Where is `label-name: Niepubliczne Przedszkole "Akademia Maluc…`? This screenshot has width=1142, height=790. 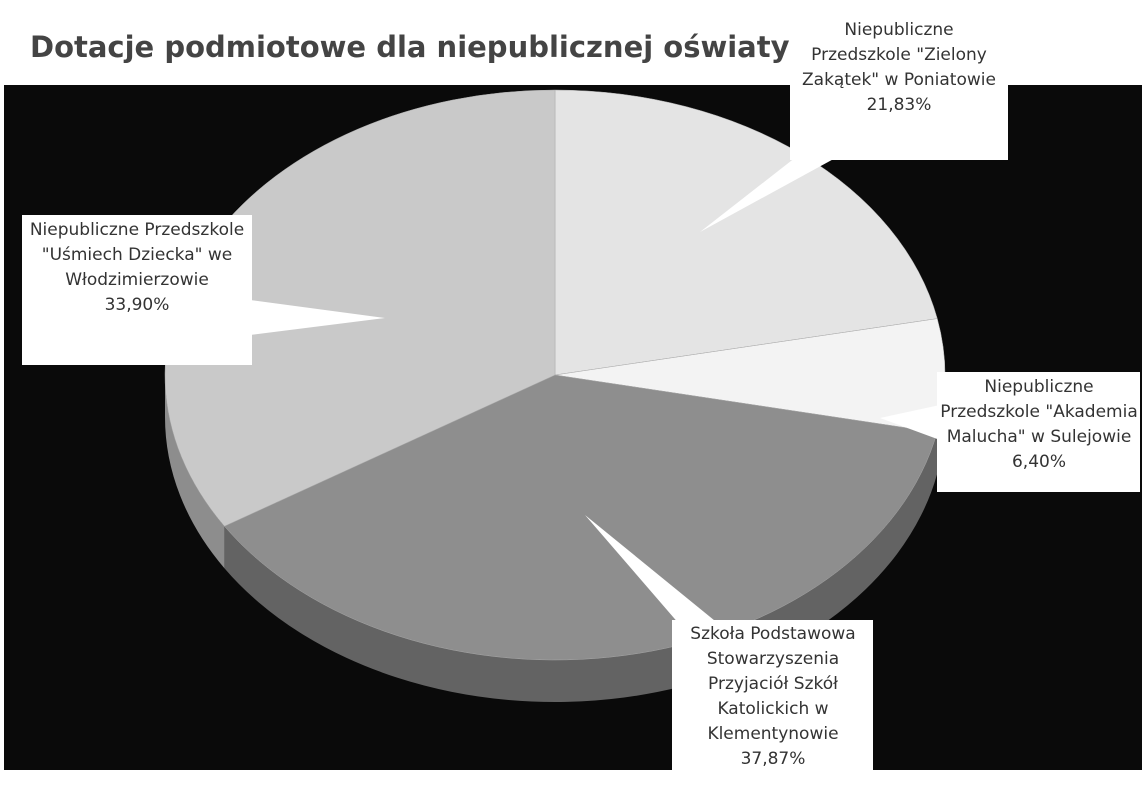
label-name: Niepubliczne Przedszkole "Akademia Maluc… is located at coordinates (1039, 412).